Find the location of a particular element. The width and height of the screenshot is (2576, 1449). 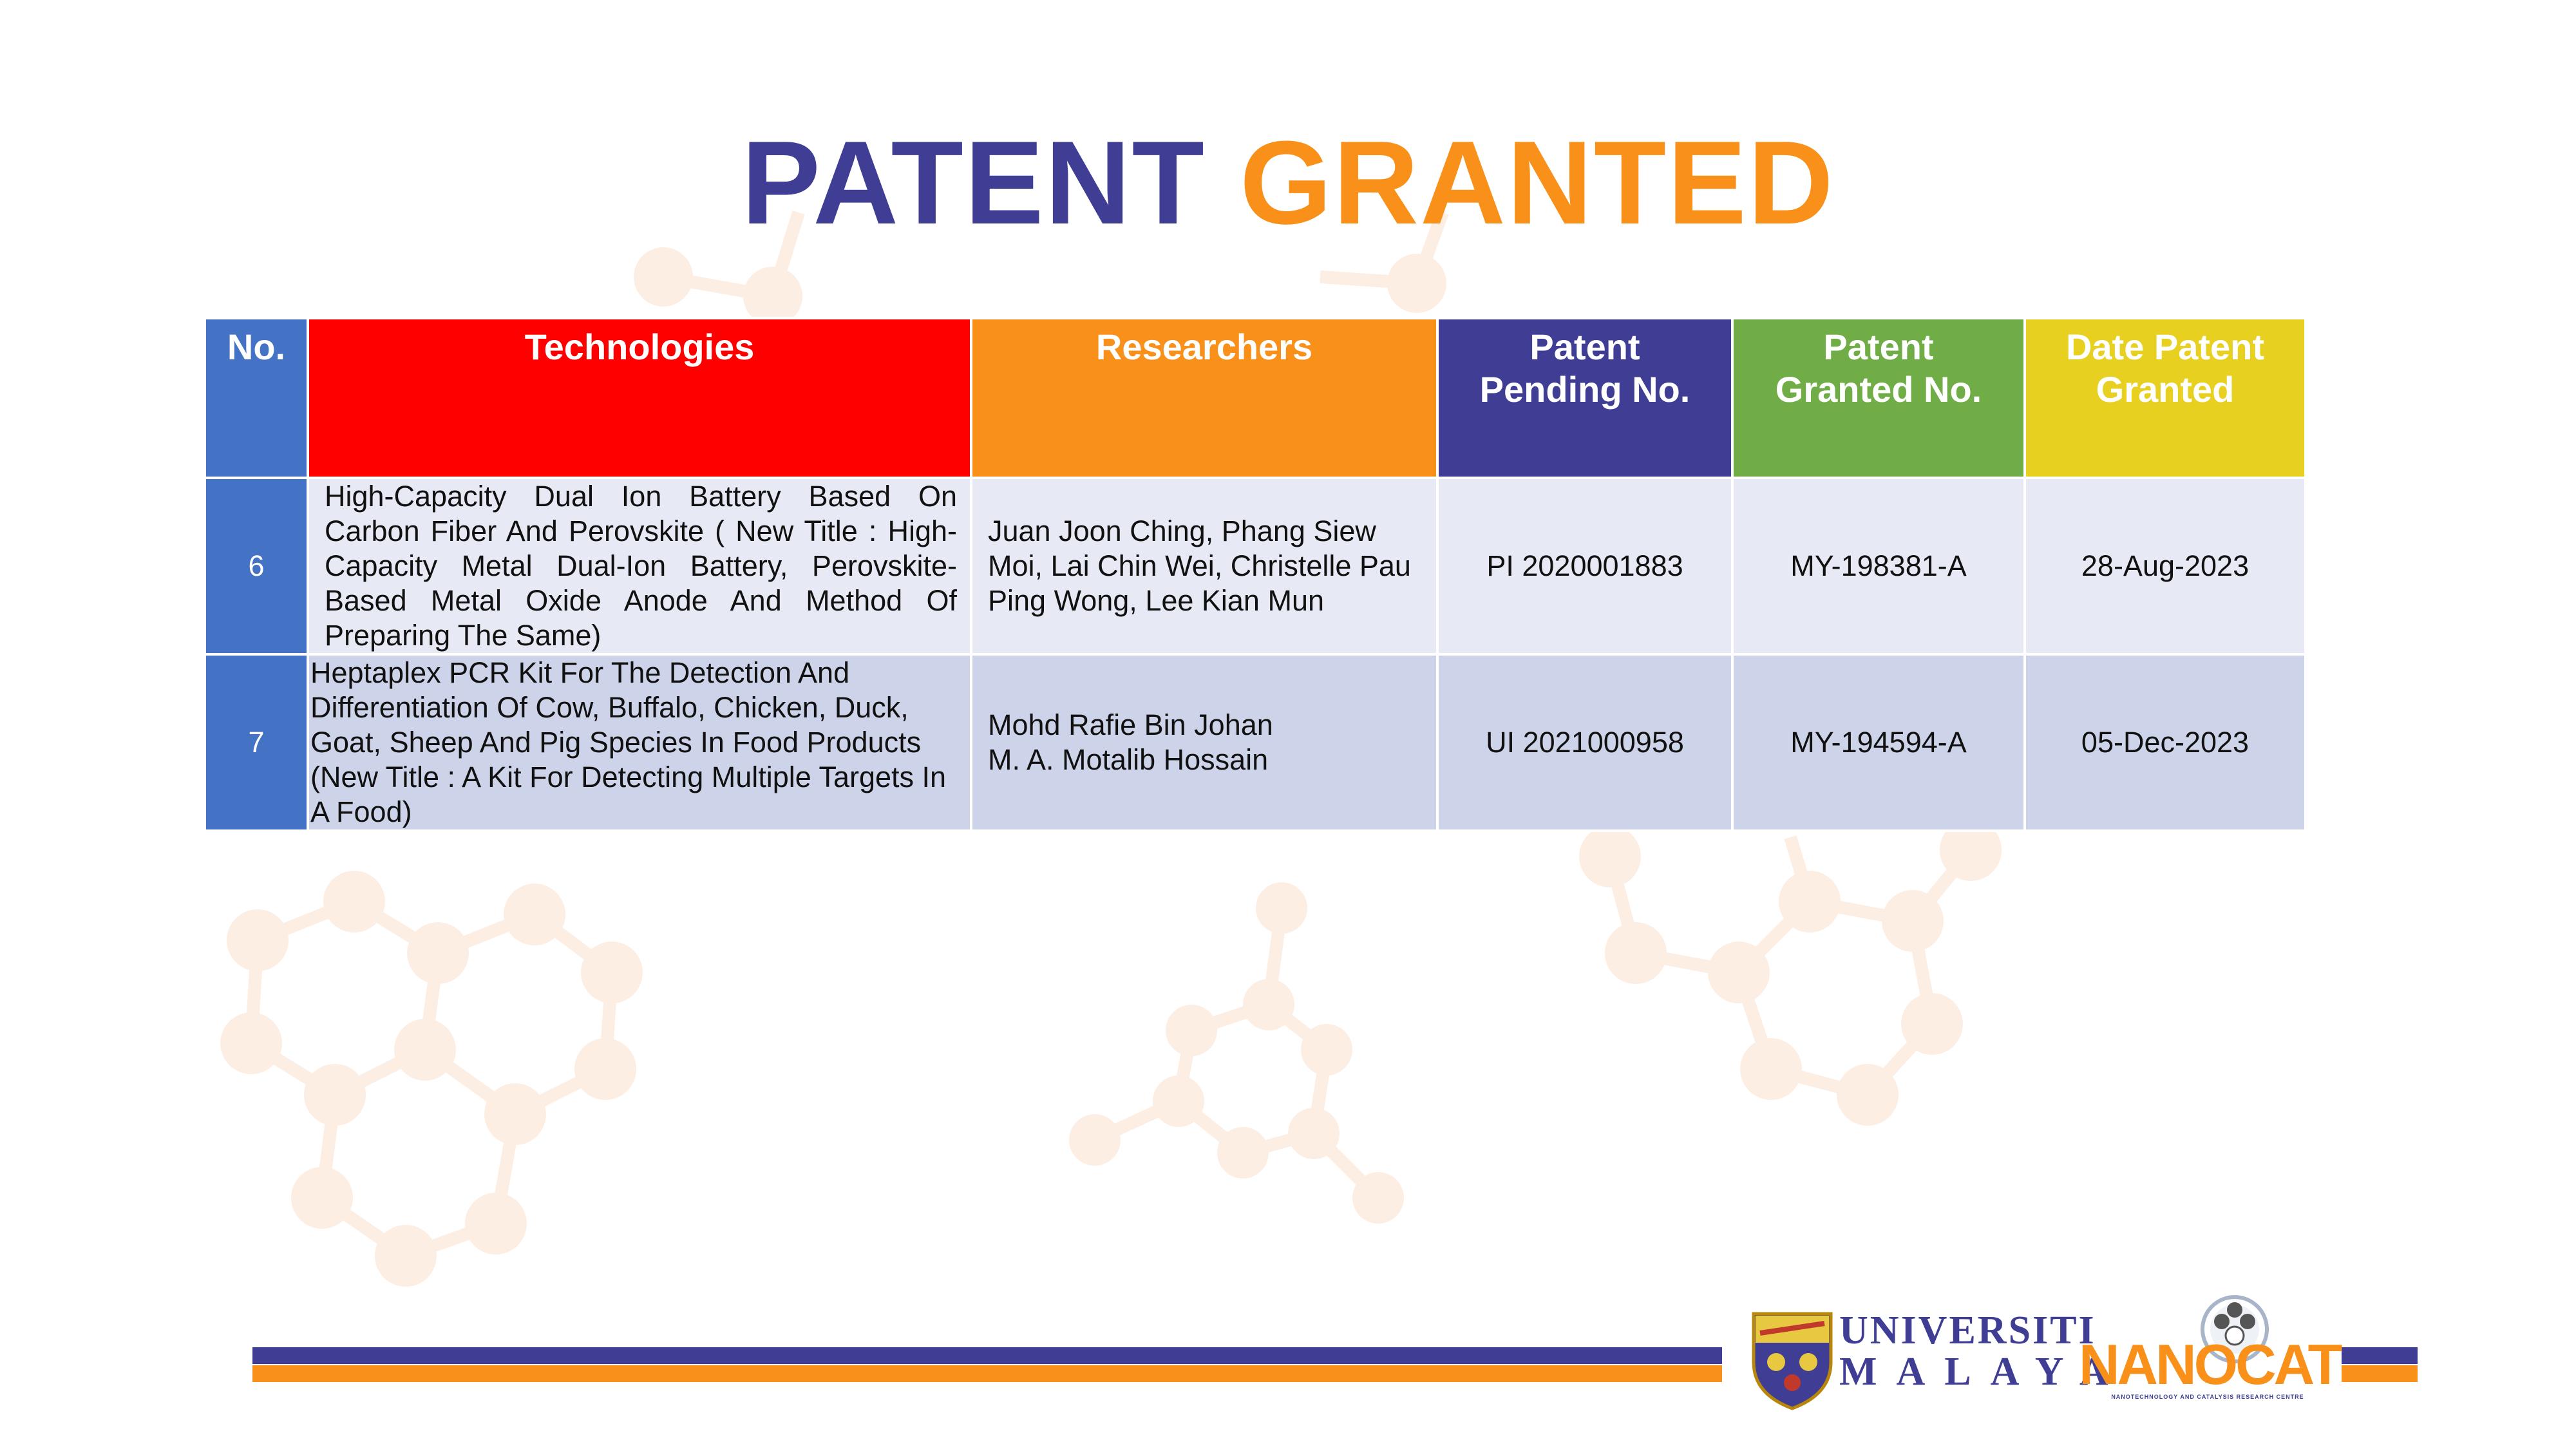

row-number: 6 is located at coordinates (256, 566).